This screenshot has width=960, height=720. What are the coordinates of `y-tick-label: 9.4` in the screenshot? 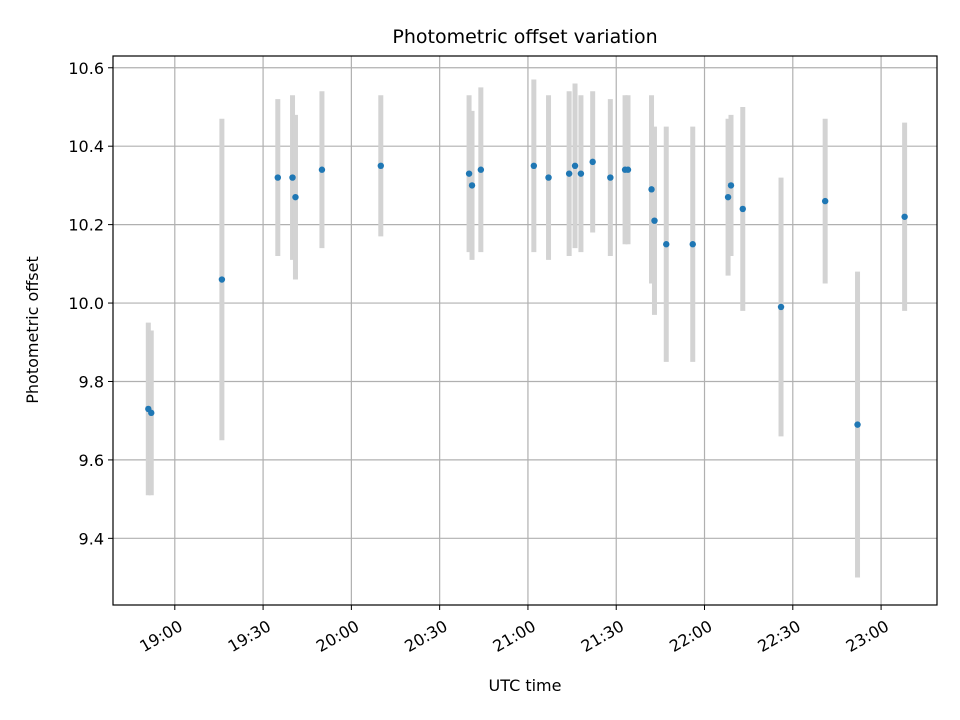 It's located at (91, 538).